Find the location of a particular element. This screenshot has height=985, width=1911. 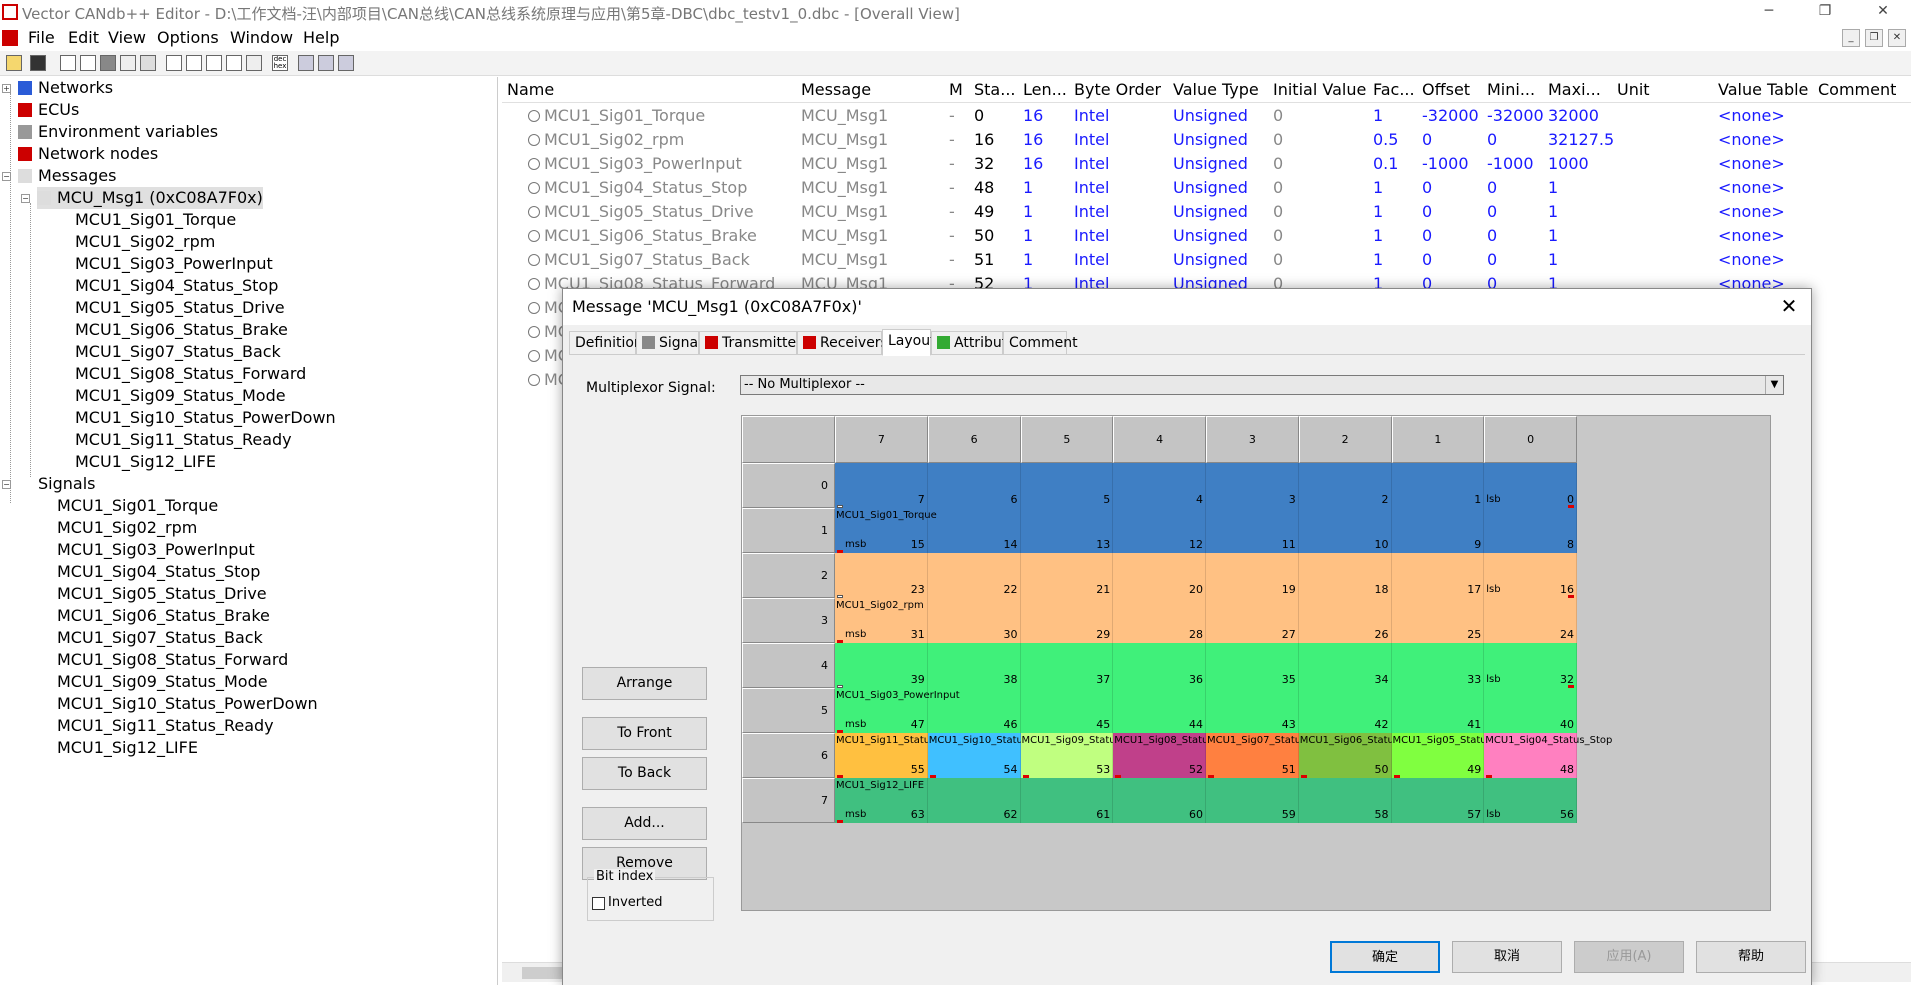

paste-icon is located at coordinates (88, 63).